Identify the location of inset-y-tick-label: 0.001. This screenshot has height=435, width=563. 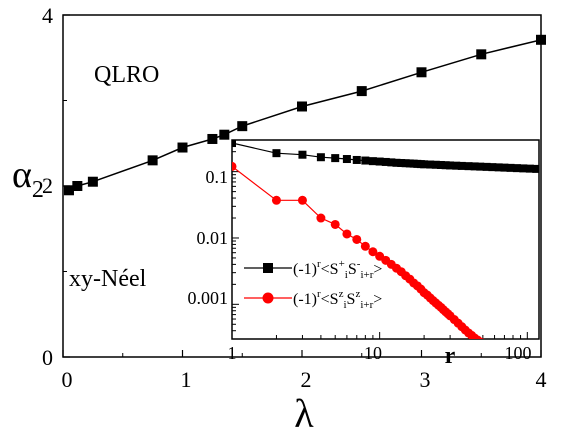
(208, 298).